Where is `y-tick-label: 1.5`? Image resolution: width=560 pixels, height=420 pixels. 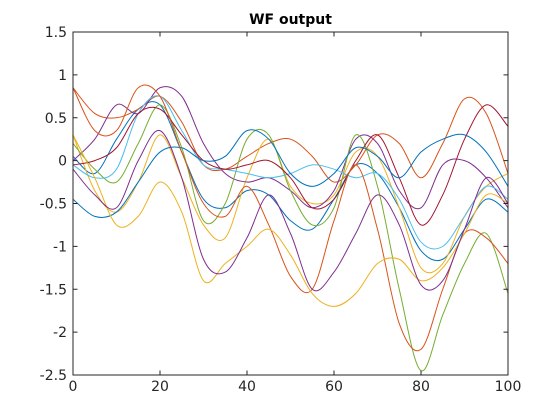 y-tick-label: 1.5 is located at coordinates (56, 33).